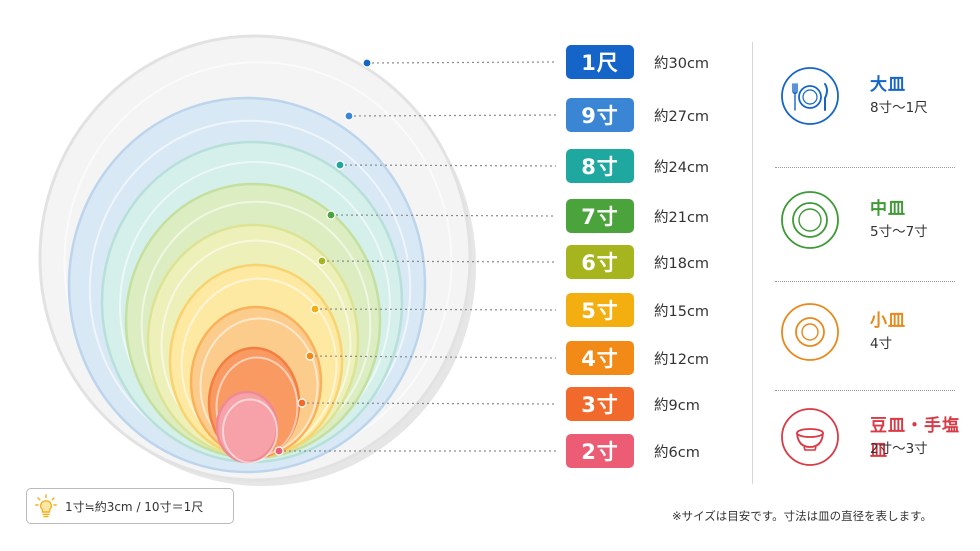  I want to click on size-diameter: 約24cm, so click(682, 167).